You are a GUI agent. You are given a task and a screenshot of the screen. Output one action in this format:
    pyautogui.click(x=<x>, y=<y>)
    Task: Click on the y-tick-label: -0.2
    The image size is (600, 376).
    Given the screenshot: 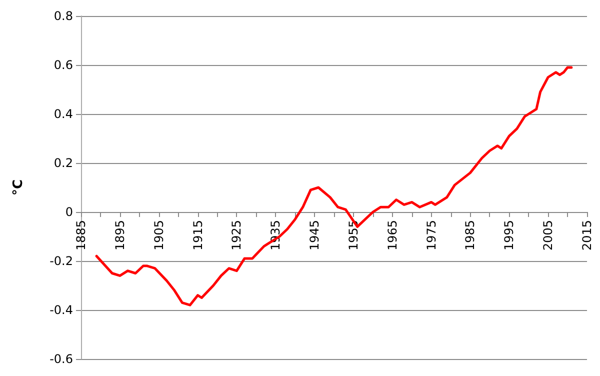 What is the action you would take?
    pyautogui.click(x=61, y=261)
    